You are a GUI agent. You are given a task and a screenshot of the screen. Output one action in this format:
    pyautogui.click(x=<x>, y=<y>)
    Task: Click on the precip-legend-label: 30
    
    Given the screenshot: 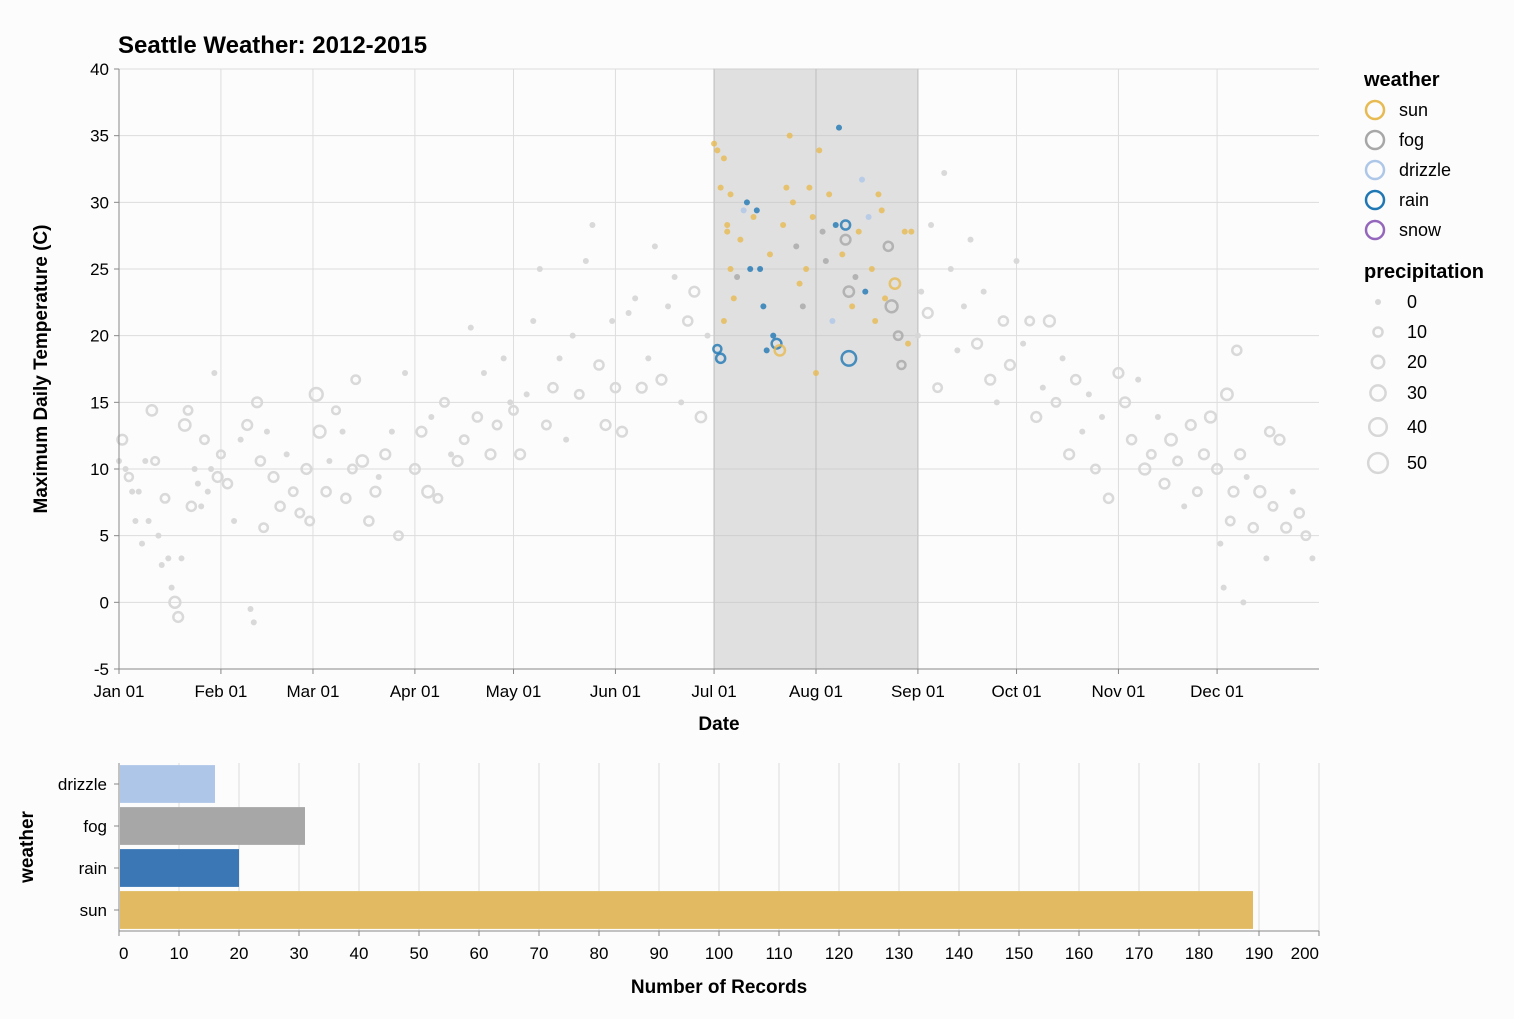 What is the action you would take?
    pyautogui.click(x=1417, y=393)
    